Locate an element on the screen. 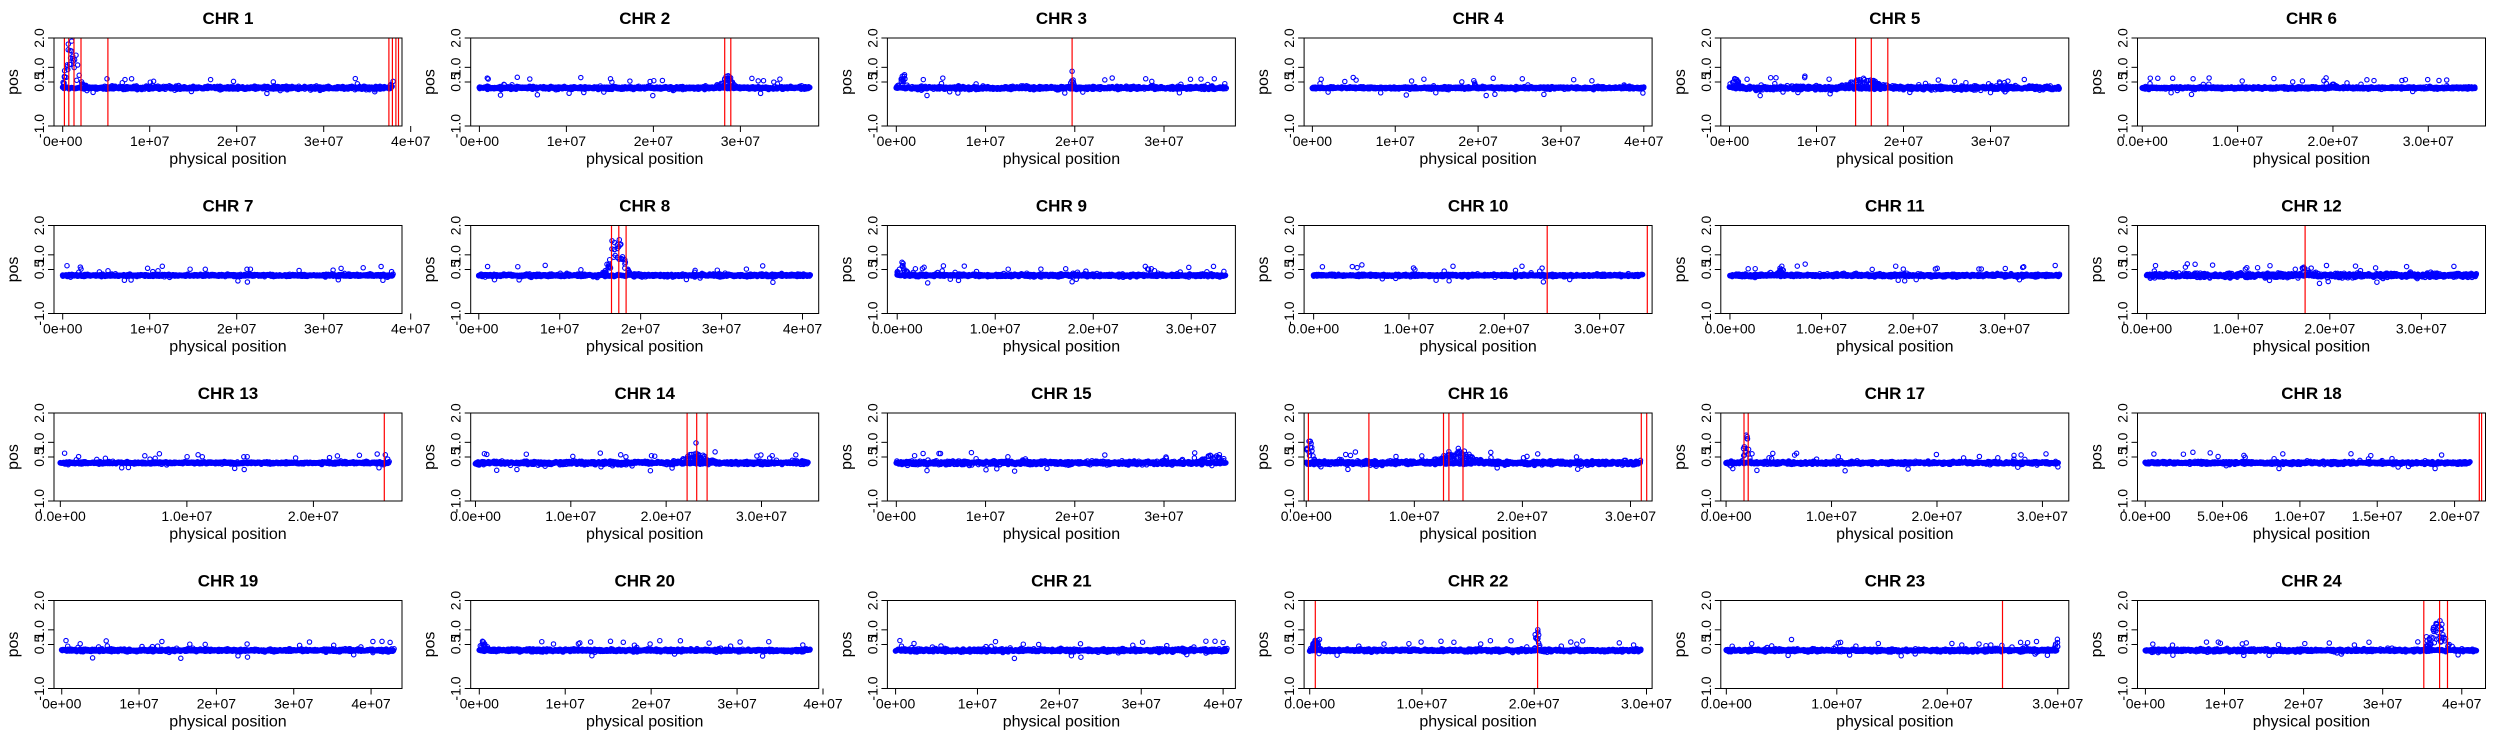 The height and width of the screenshot is (750, 2500). panel-title: CHR 2 is located at coordinates (644, 18).